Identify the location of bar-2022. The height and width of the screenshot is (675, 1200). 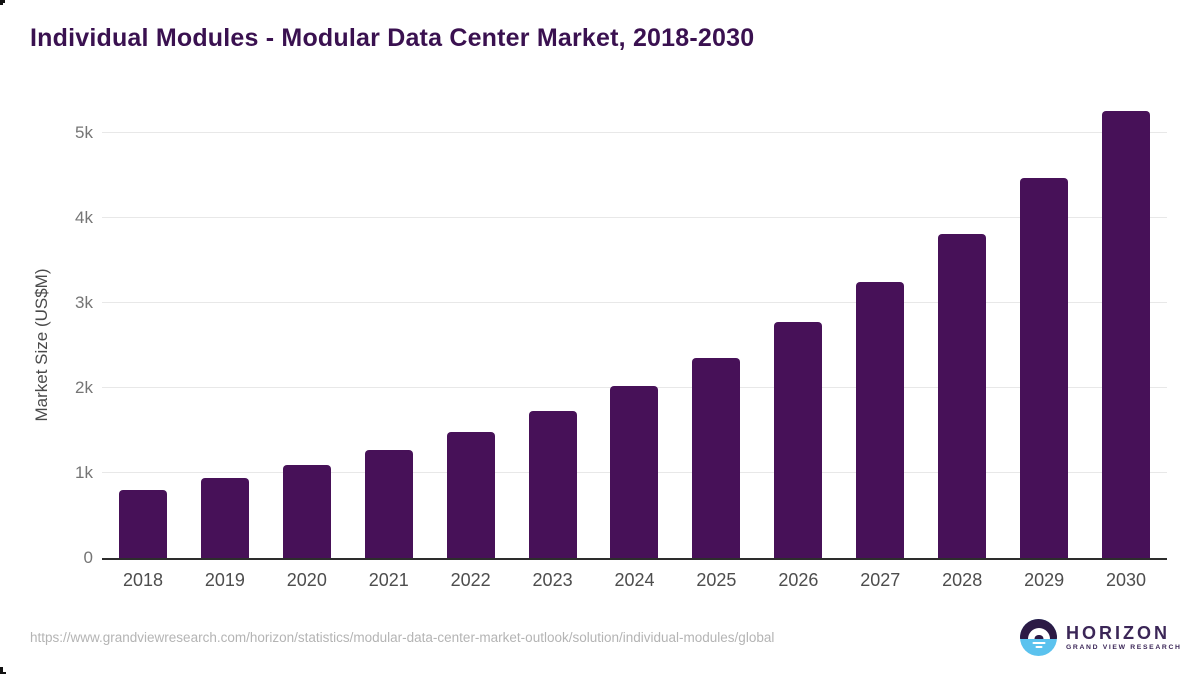
(470, 495).